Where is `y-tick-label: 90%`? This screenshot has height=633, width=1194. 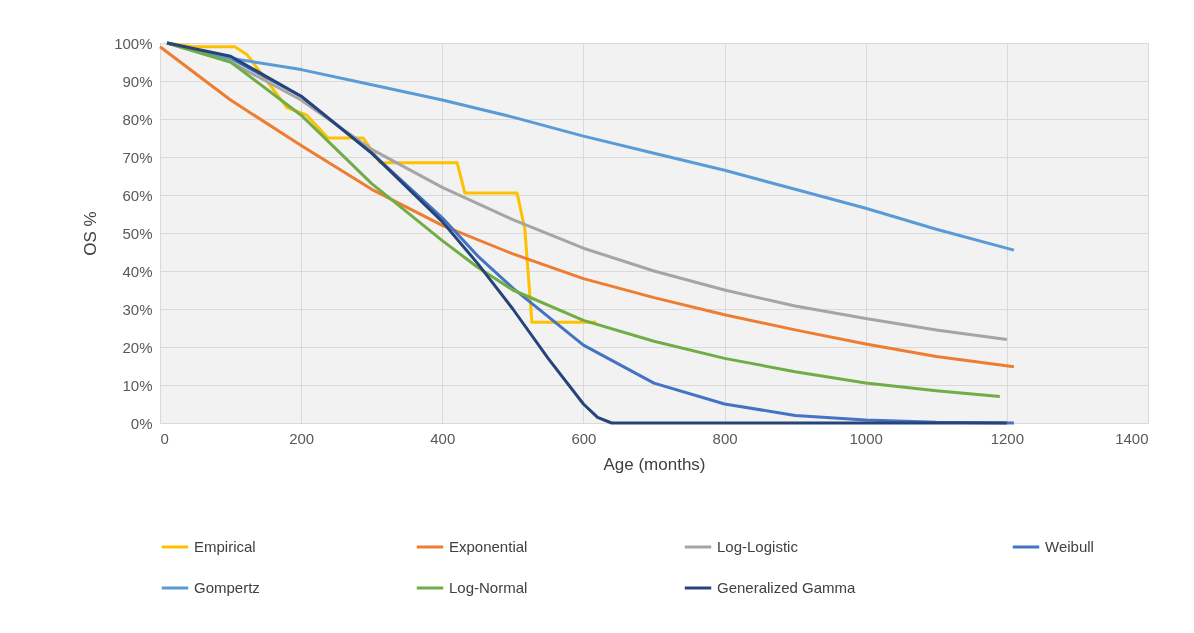 y-tick-label: 90% is located at coordinates (137, 81).